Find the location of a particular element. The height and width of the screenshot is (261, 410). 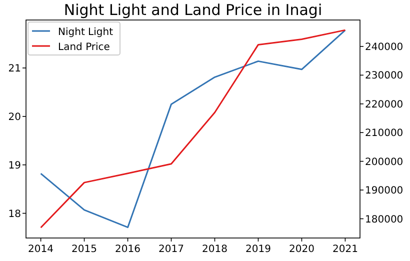

y2-tick-label: 180000 is located at coordinates (384, 220).